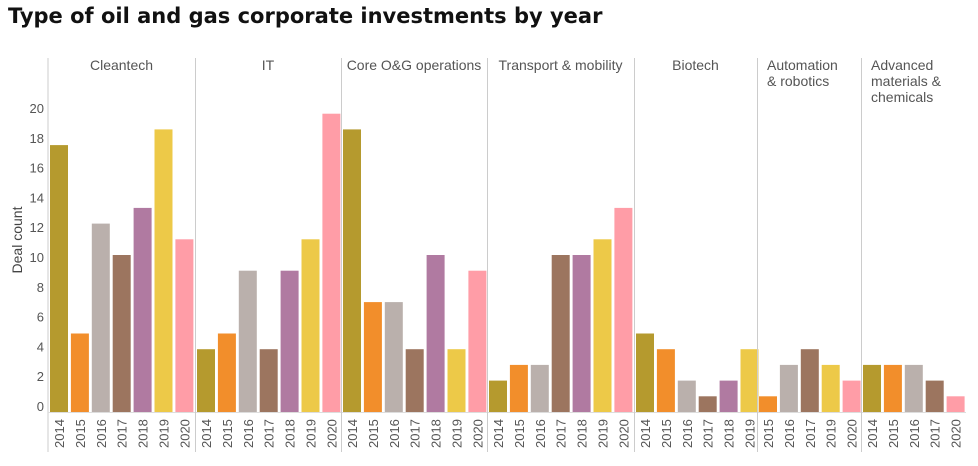 This screenshot has height=466, width=978. What do you see at coordinates (695, 65) in the screenshot?
I see `panel-header: Biotech` at bounding box center [695, 65].